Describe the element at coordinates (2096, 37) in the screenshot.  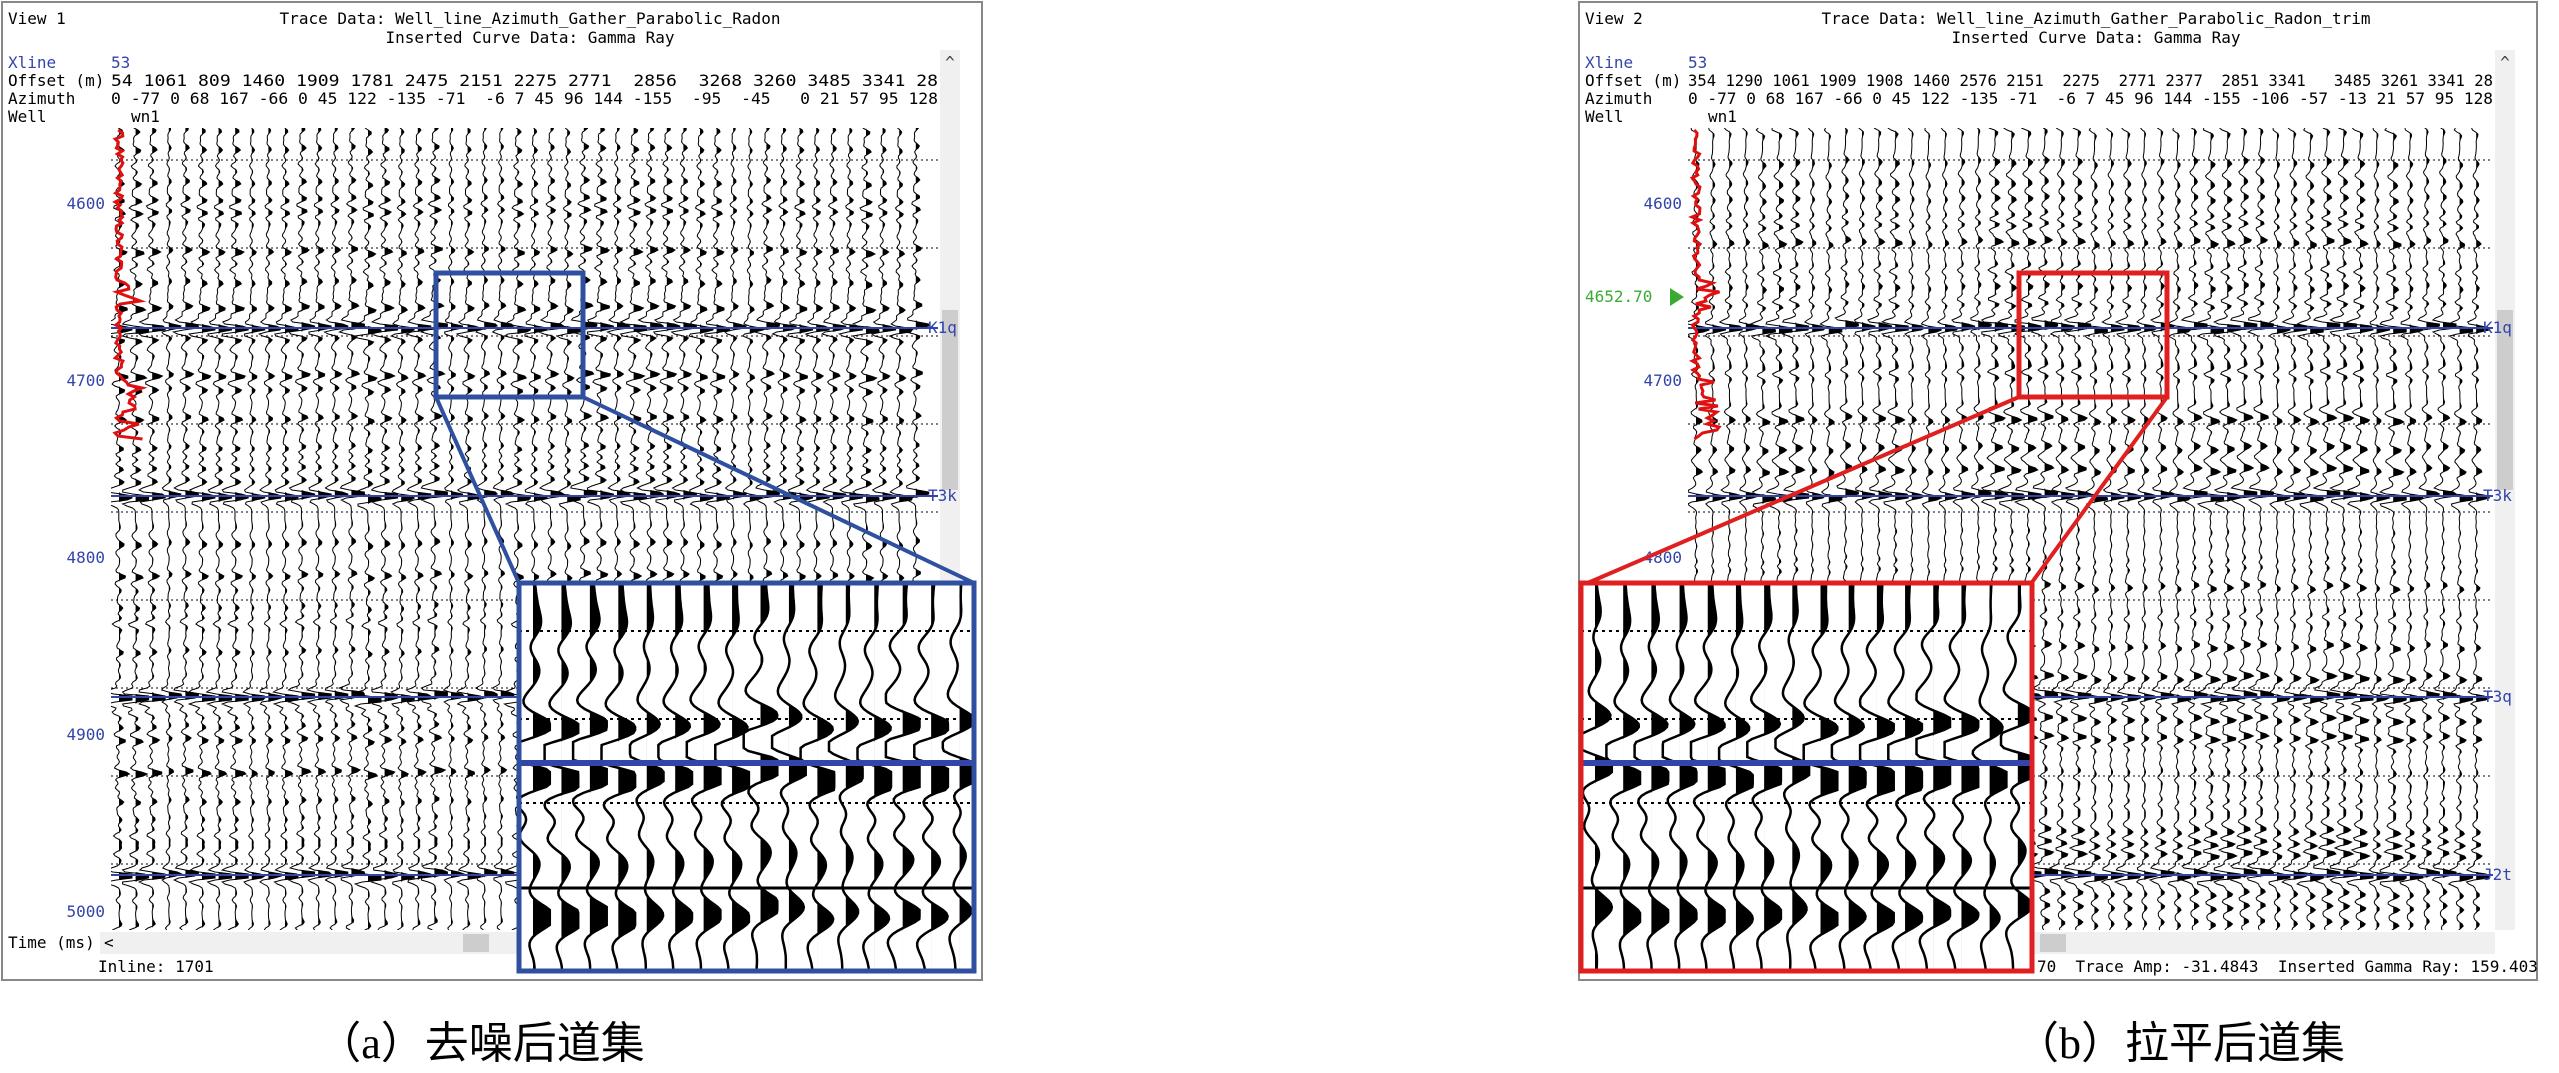
I see `subtitle: Inserted Curve Data: Gamma Ray` at that location.